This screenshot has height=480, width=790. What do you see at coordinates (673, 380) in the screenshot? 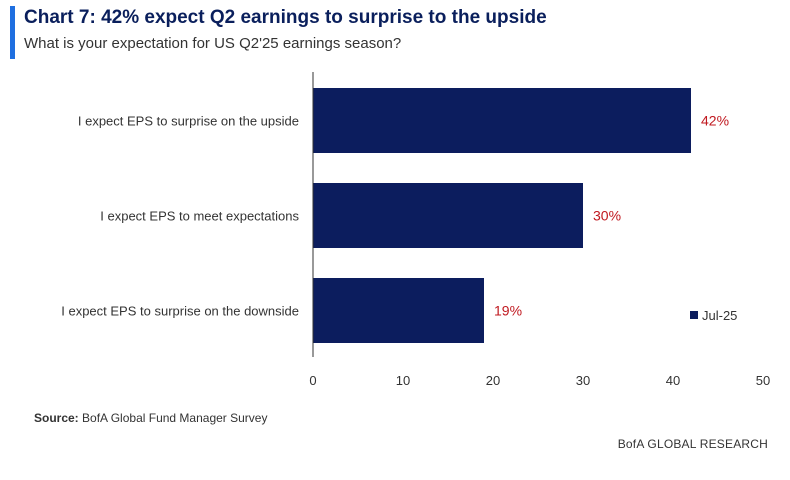
I see `x-tick-label: 40` at bounding box center [673, 380].